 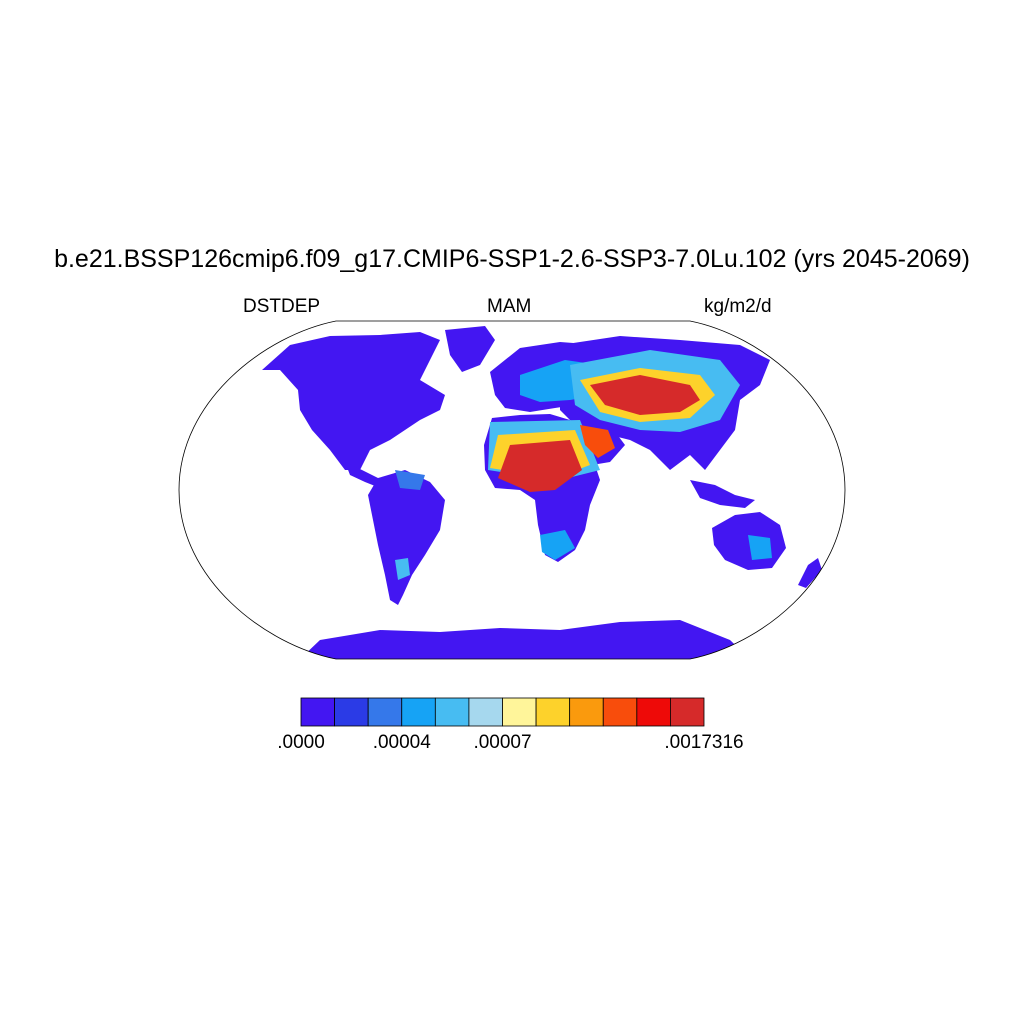 What do you see at coordinates (738, 306) in the screenshot?
I see `units-label: kg/m2/d` at bounding box center [738, 306].